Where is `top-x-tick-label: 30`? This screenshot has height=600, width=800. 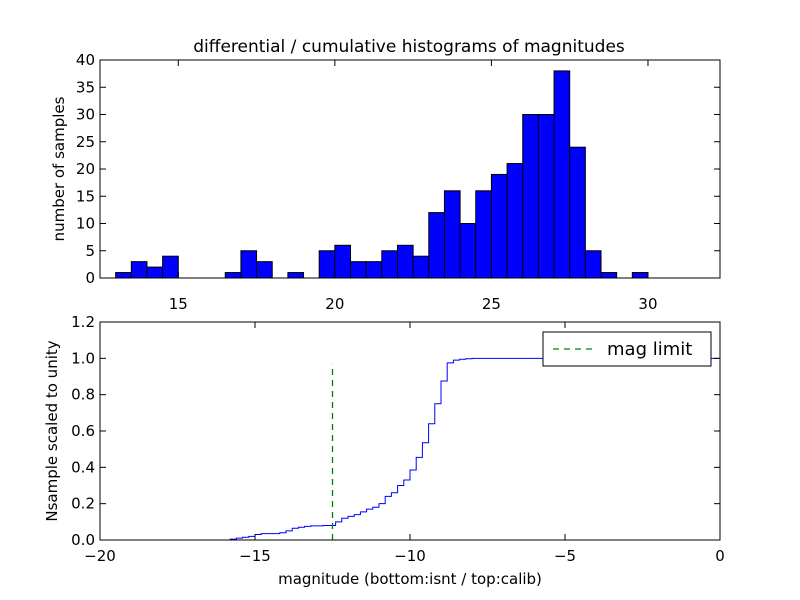 top-x-tick-label: 30 is located at coordinates (647, 304).